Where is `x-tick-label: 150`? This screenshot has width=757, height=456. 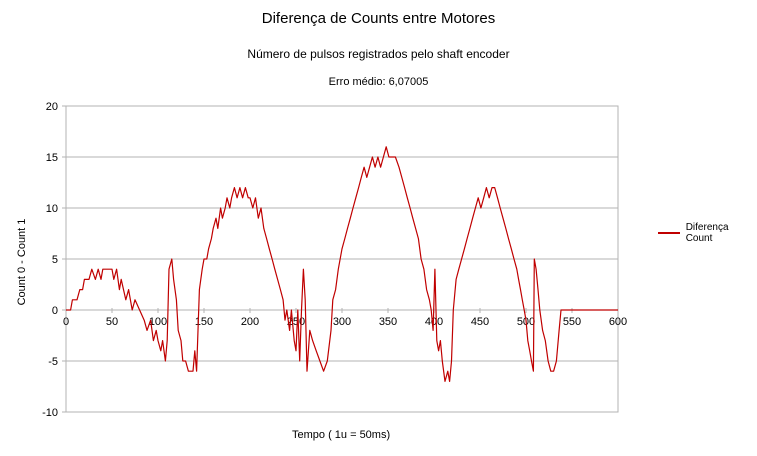
x-tick-label: 150 is located at coordinates (204, 322).